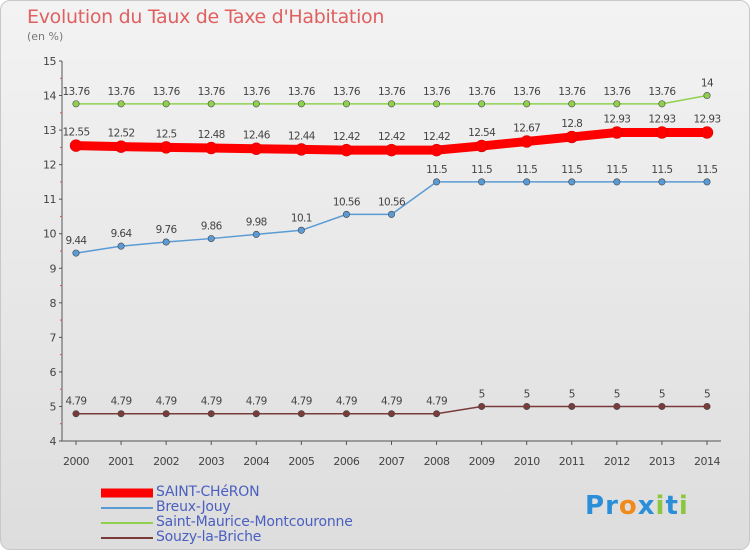 This screenshot has height=550, width=750. I want to click on proxiti-logo: Proxiti, so click(637, 506).